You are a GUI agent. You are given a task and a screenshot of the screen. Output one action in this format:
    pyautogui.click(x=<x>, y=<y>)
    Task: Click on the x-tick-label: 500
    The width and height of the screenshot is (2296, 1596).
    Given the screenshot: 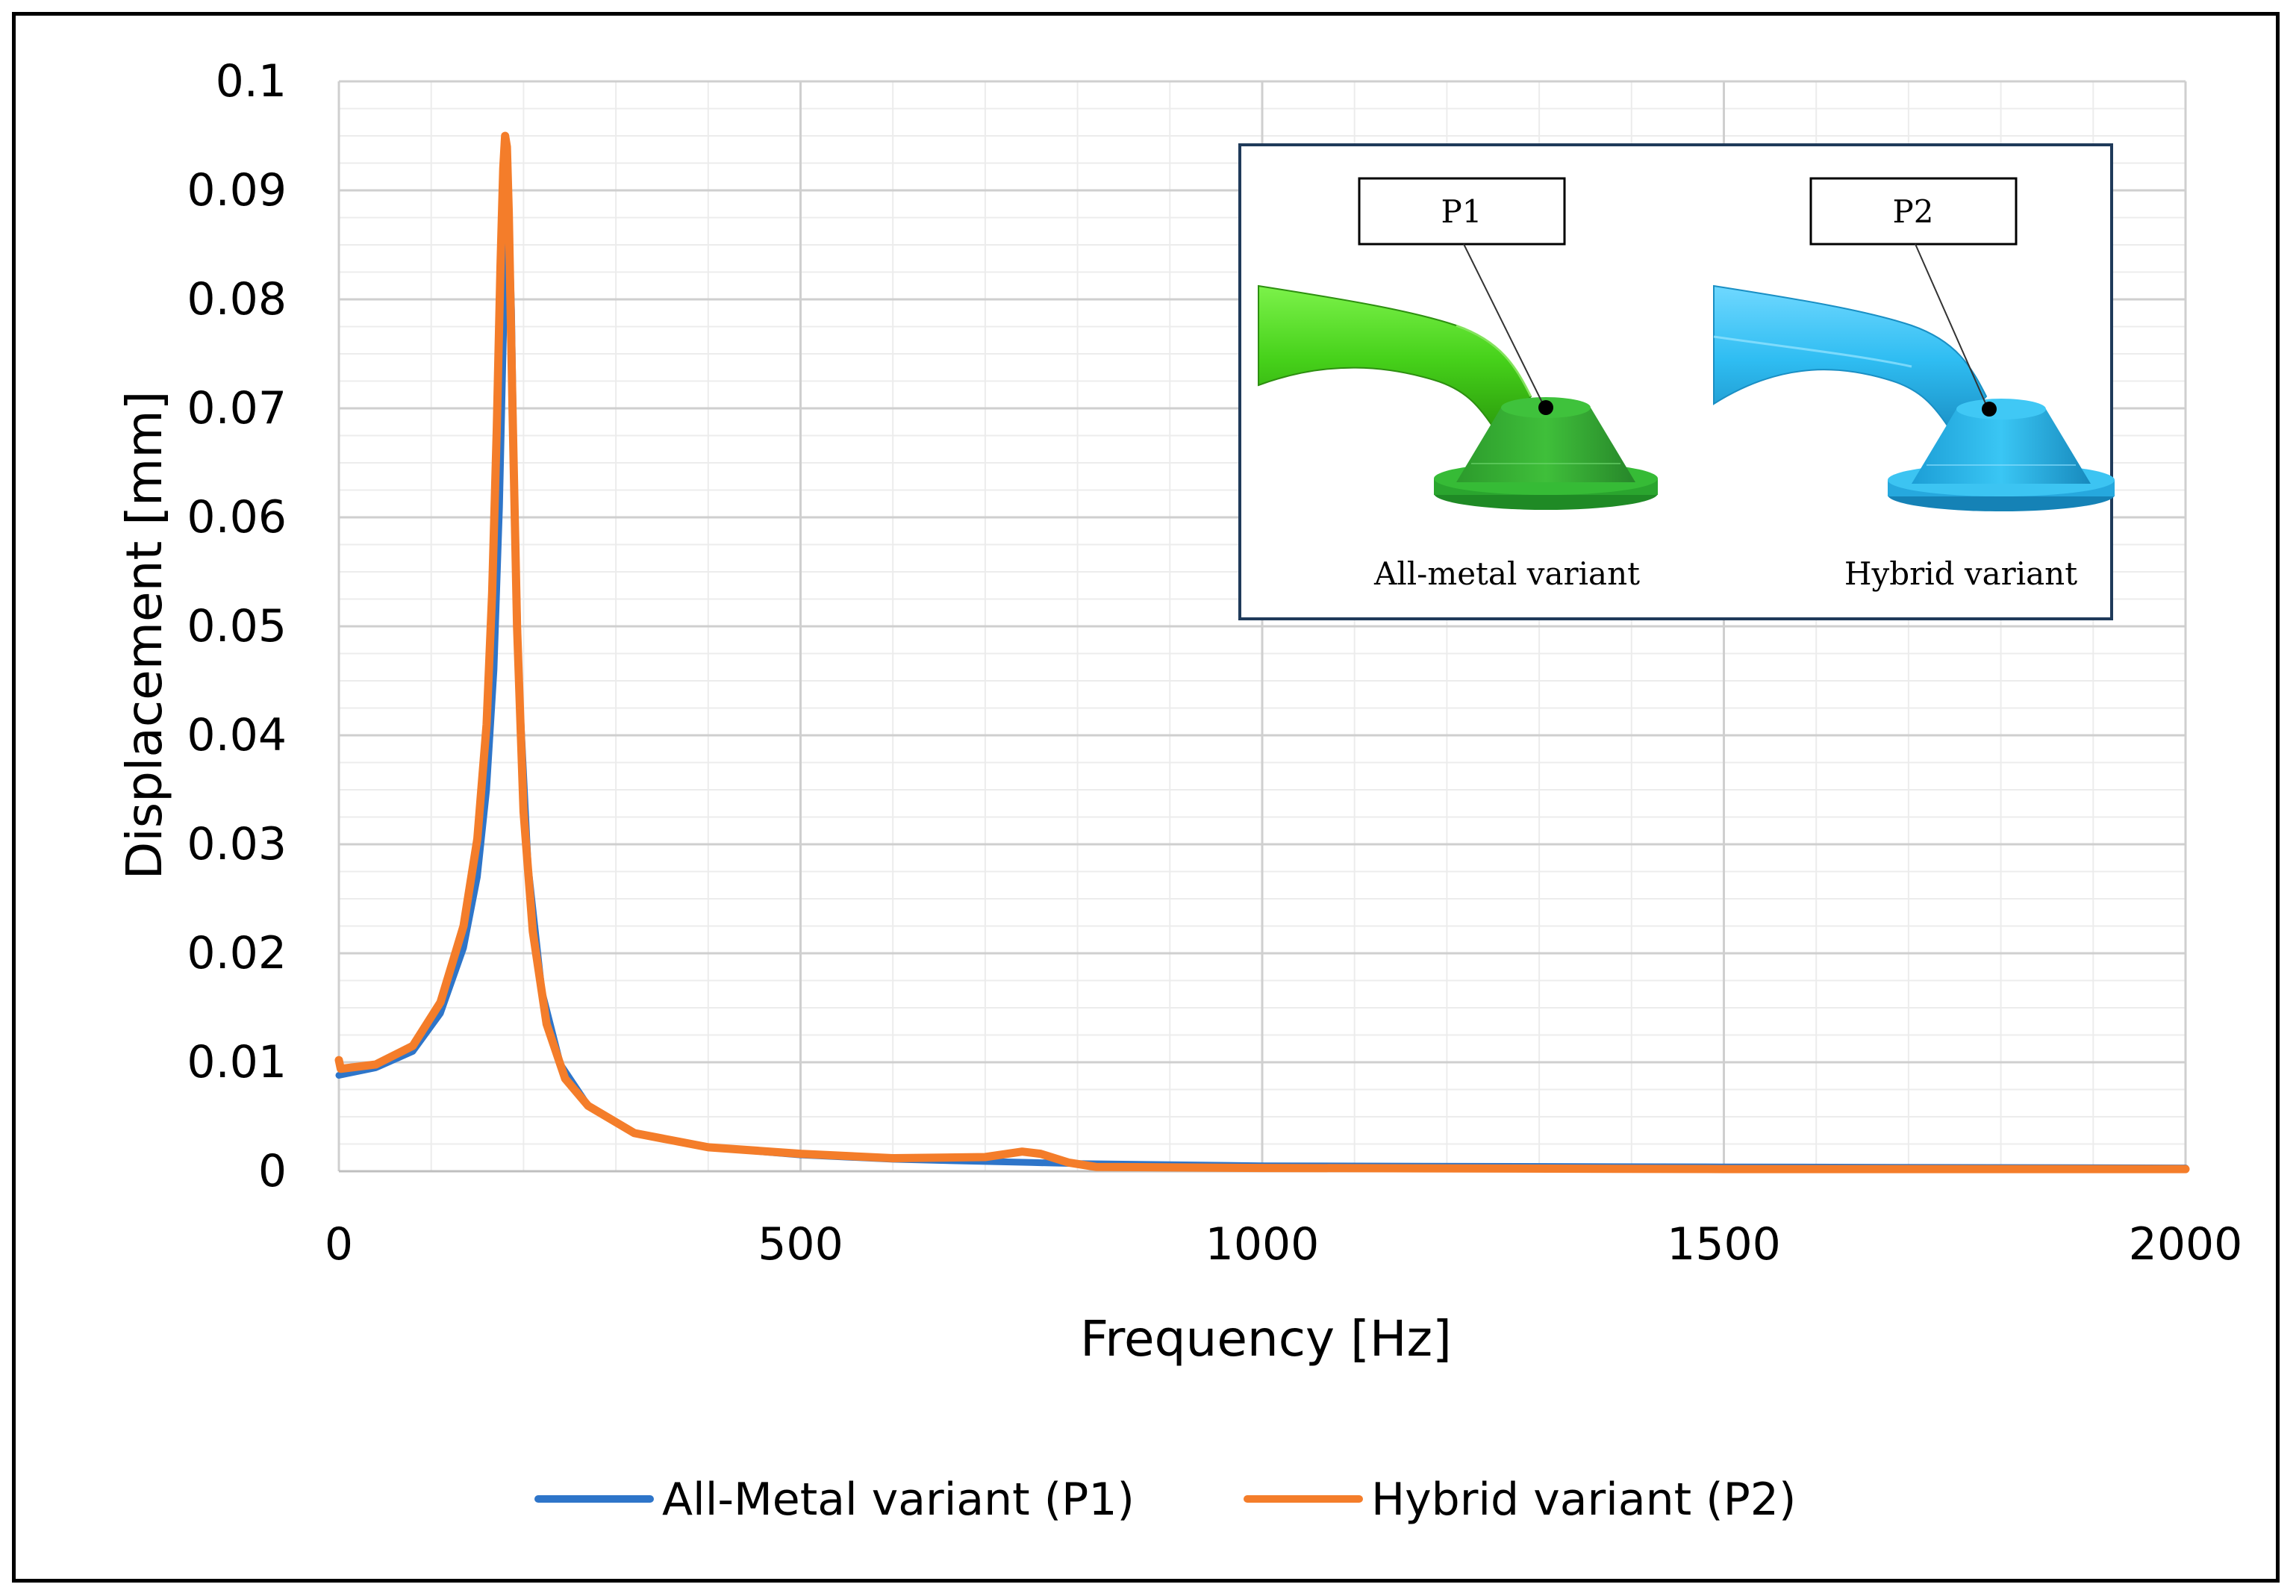 What is the action you would take?
    pyautogui.click(x=800, y=1244)
    